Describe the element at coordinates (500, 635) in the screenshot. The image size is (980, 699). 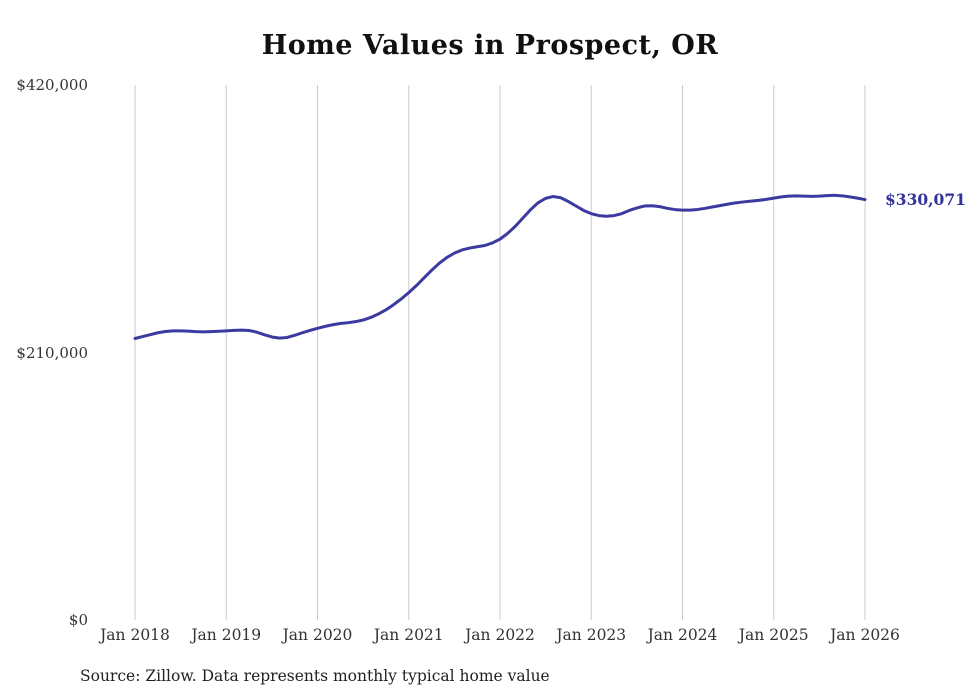
I see `x-tick-label: Jan 2022` at that location.